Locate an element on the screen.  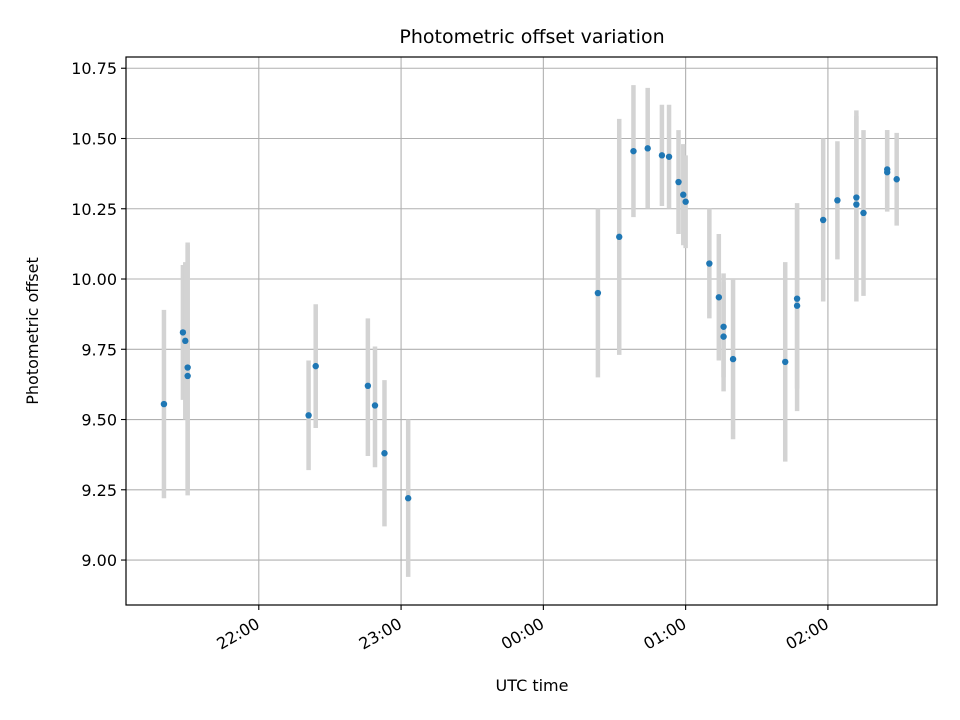
y-tick-label: 10.00 is located at coordinates (94, 279).